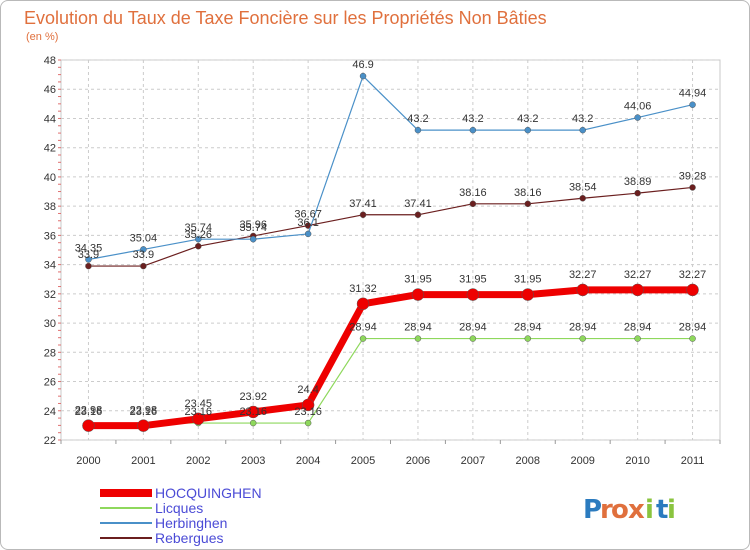  What do you see at coordinates (363, 289) in the screenshot?
I see `data-label: 31.32` at bounding box center [363, 289].